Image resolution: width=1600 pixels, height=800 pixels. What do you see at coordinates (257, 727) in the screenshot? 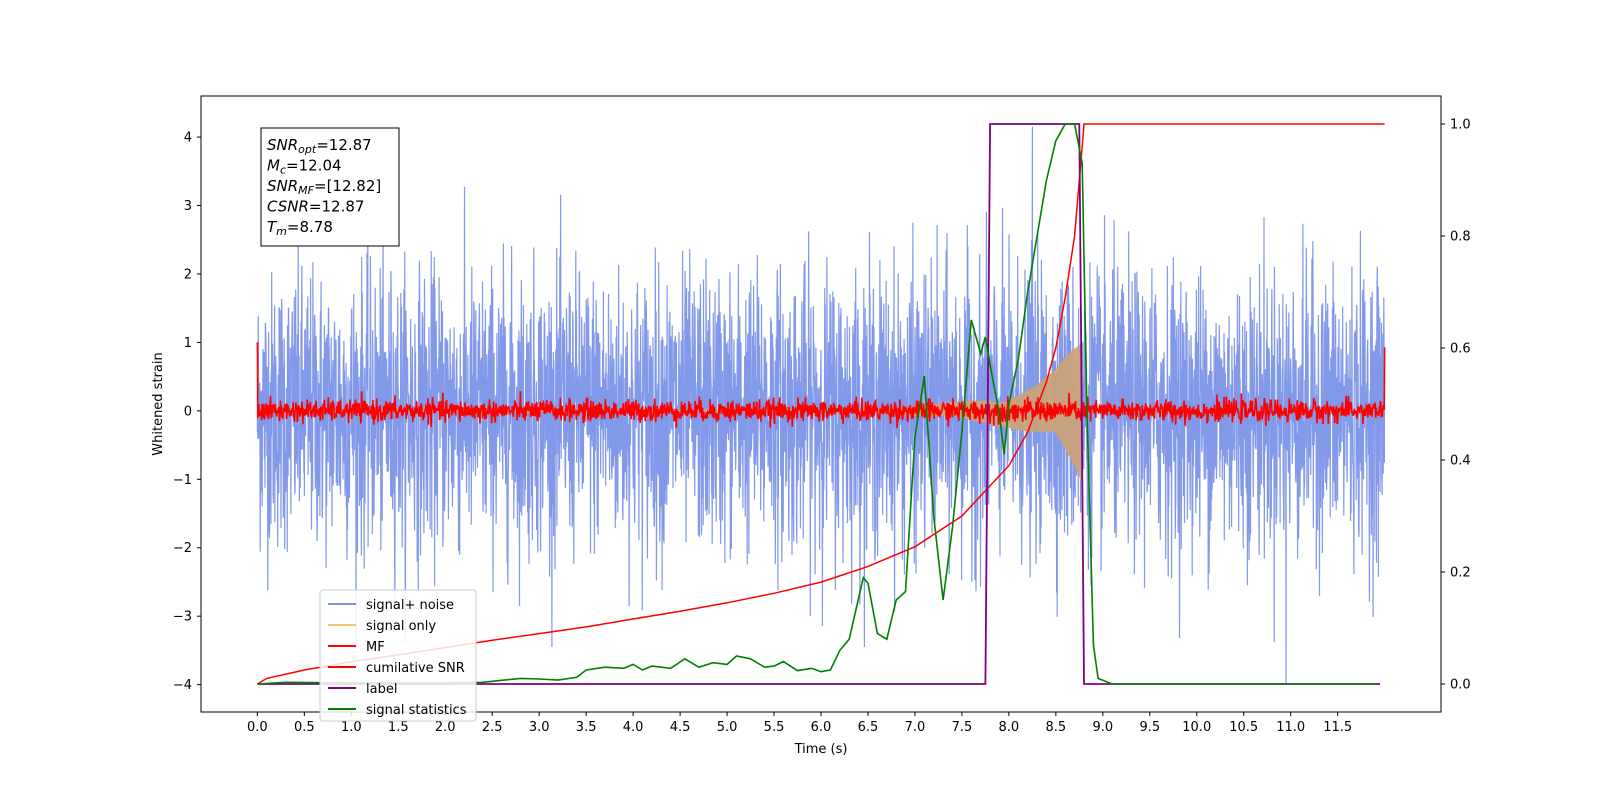
I see `x-tick-label: 0.0` at bounding box center [257, 727].